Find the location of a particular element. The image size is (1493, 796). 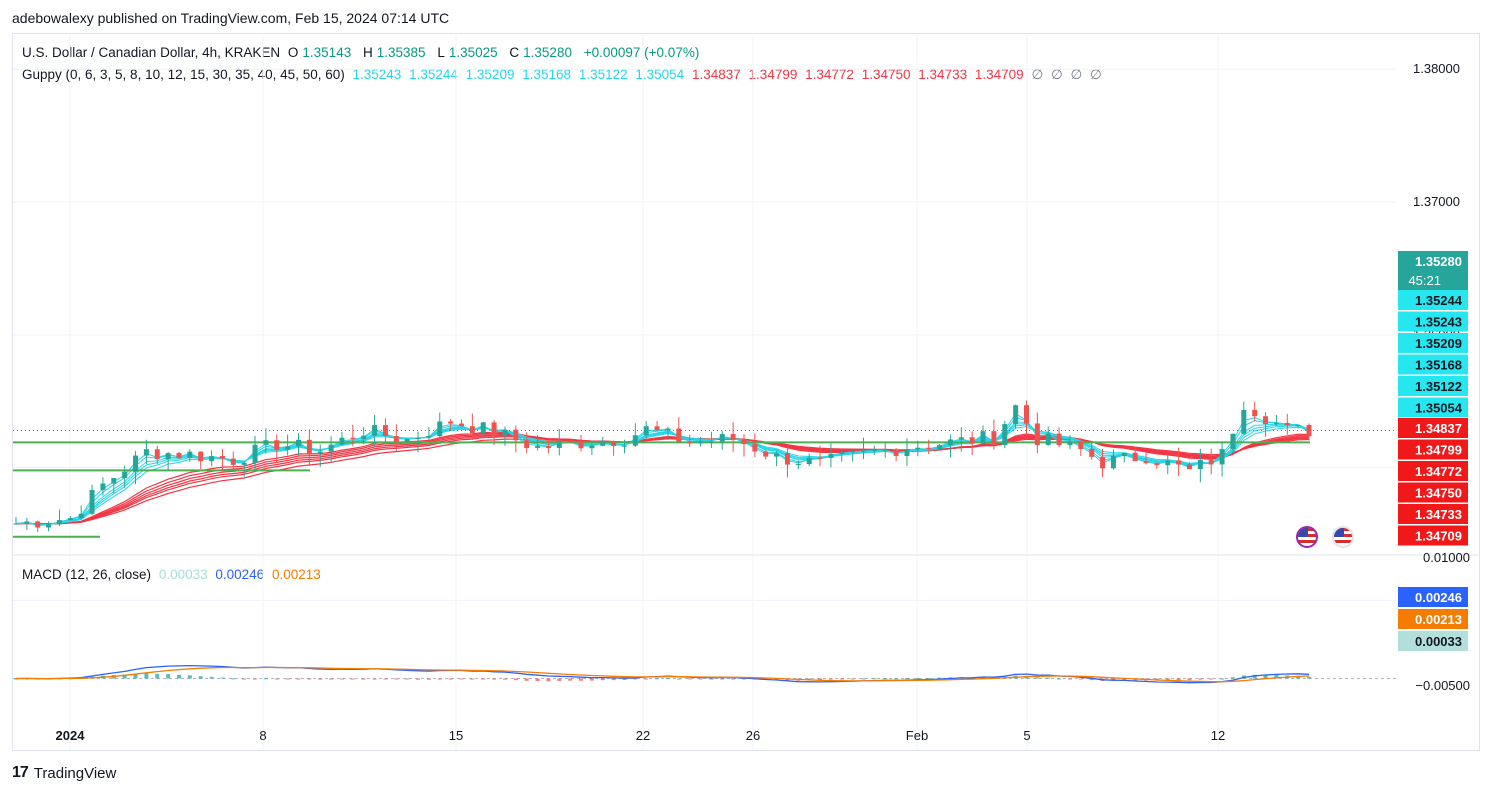

time-axis-label: 5 is located at coordinates (1026, 735).